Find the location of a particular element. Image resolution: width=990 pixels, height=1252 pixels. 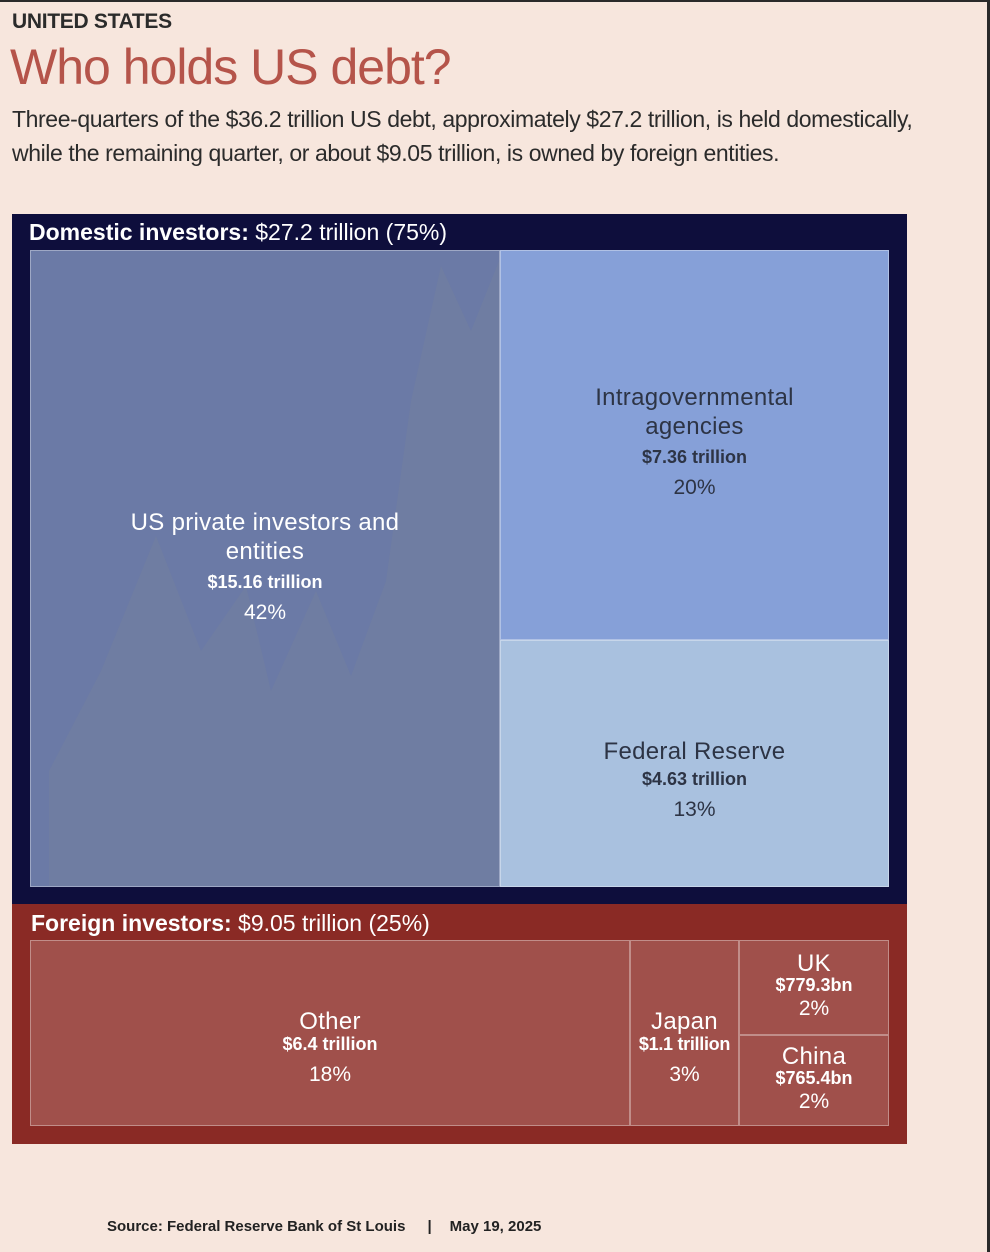

foreign-group-label: Foreign investors: $9.05 trillion (25%) is located at coordinates (230, 923).